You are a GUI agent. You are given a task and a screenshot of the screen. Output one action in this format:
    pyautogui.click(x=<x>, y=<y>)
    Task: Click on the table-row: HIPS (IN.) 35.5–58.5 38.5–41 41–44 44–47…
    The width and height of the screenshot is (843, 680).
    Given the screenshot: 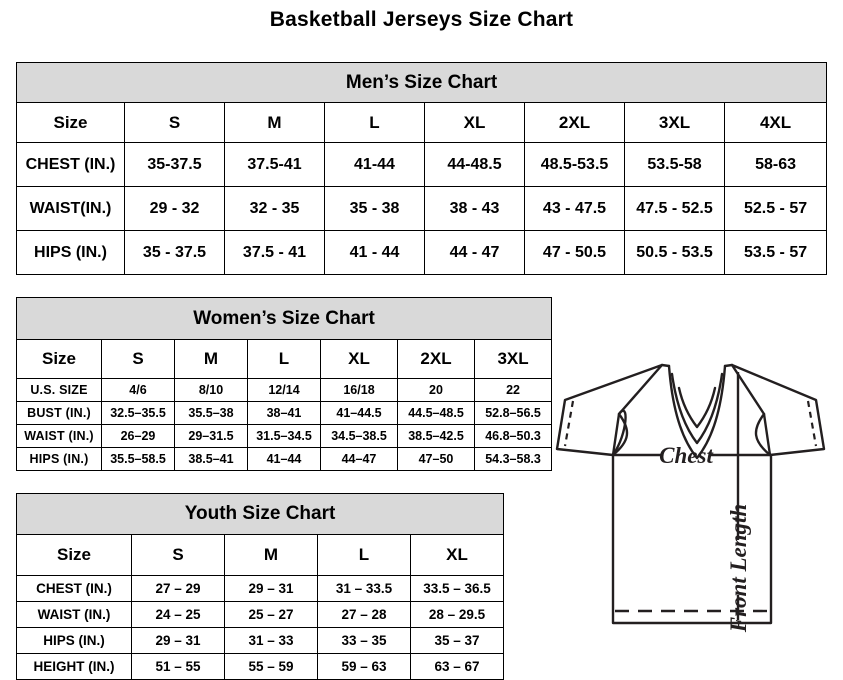 What is the action you would take?
    pyautogui.click(x=284, y=459)
    